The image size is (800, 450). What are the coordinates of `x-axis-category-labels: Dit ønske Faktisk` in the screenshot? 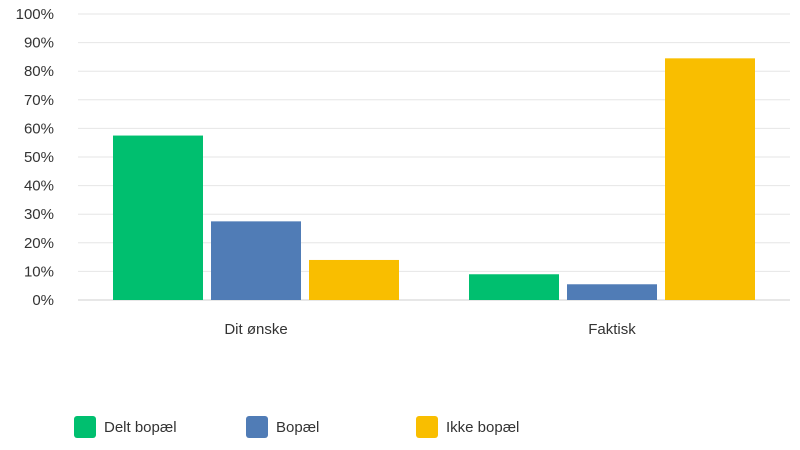 It's located at (430, 329).